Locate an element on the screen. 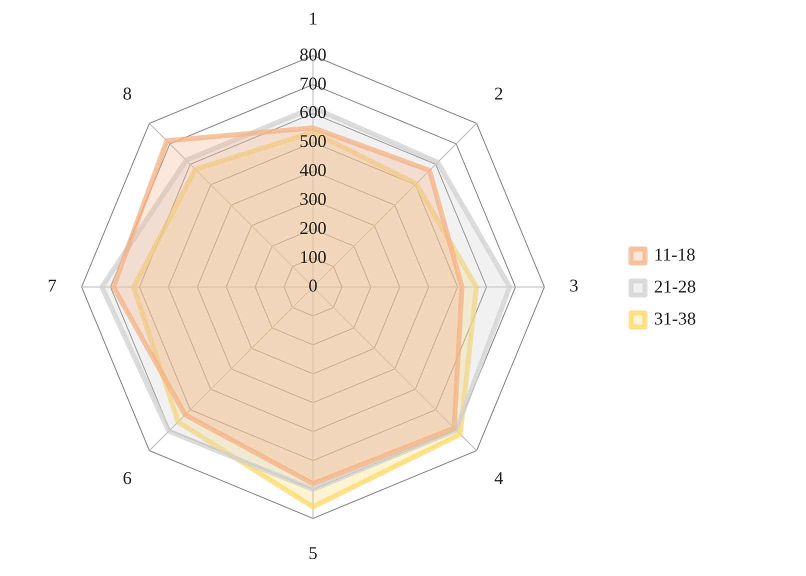 The image size is (806, 576). y-tick-label: 800 is located at coordinates (313, 54).